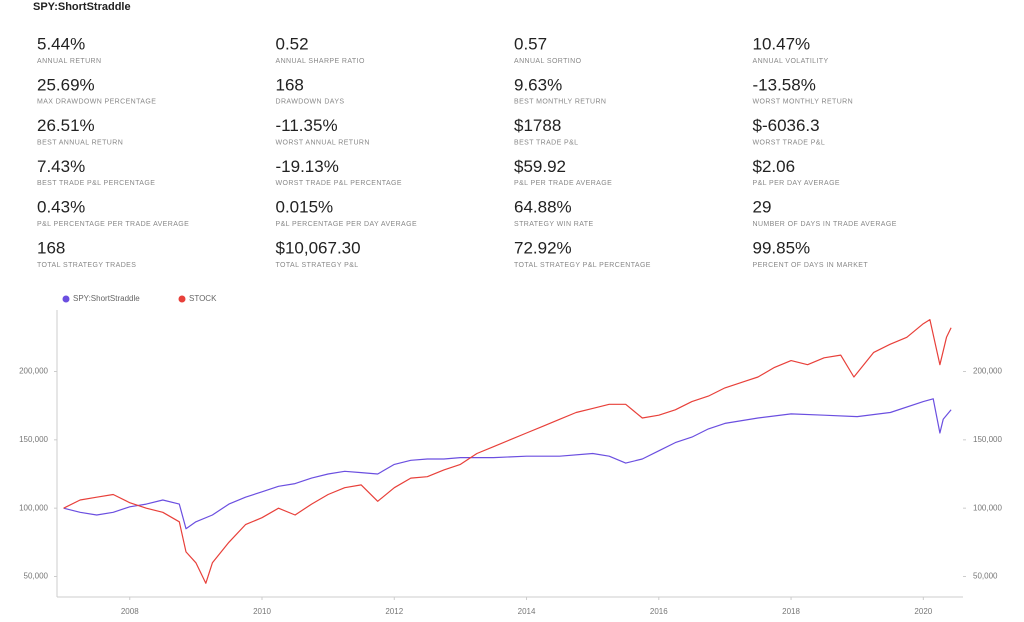 Image resolution: width=1024 pixels, height=622 pixels. Describe the element at coordinates (527, 611) in the screenshot. I see `x-tick-label: 2014` at that location.